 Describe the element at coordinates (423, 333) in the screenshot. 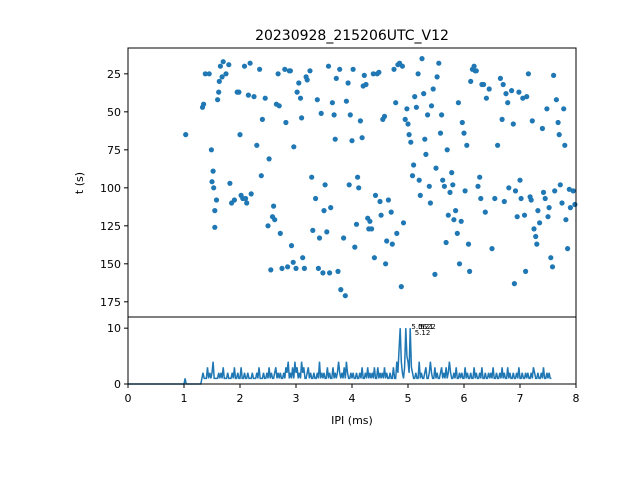

I see `peak-annotation: 5.12` at that location.